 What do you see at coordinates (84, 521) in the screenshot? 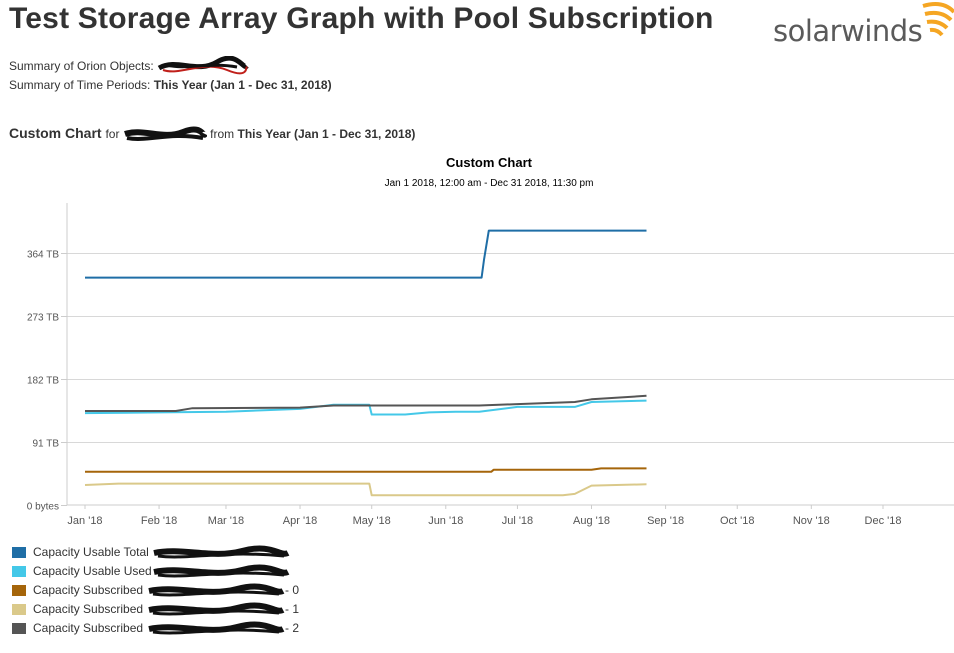
I see `x-tick-label: Jan '18` at bounding box center [84, 521].